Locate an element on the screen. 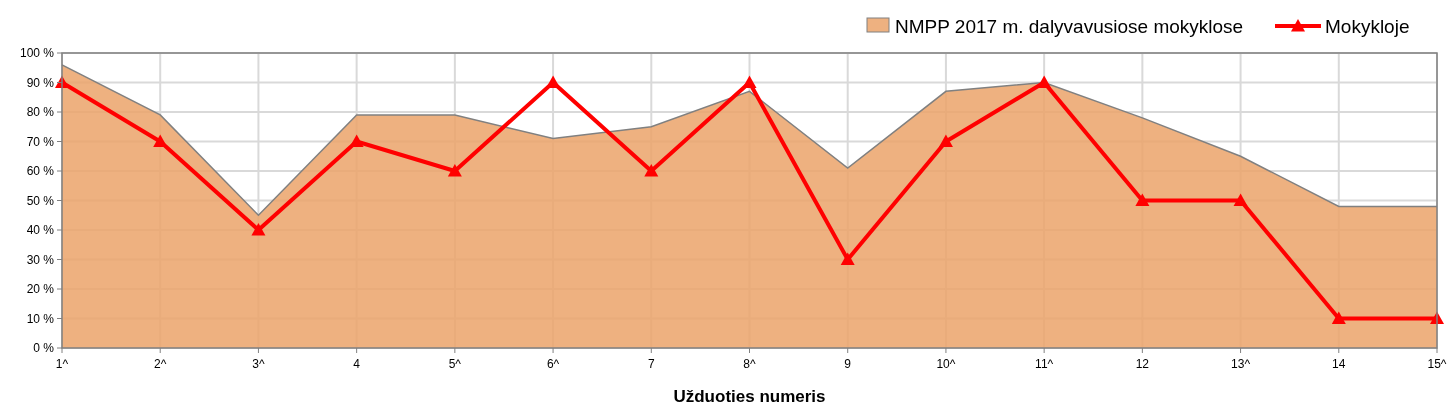 This screenshot has width=1452, height=410. x-tick-label: 12 is located at coordinates (1142, 364).